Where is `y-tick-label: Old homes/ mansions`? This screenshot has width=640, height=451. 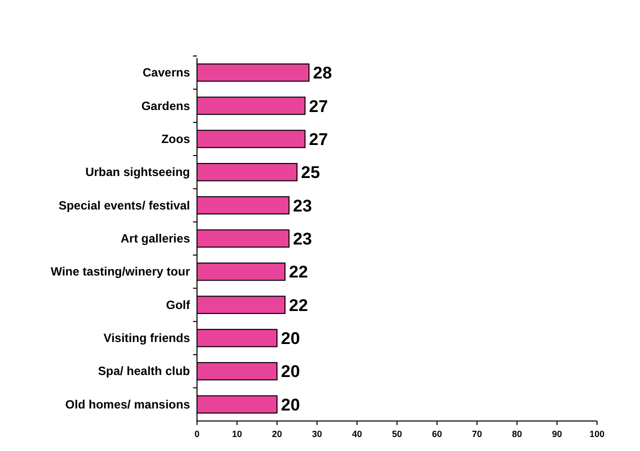 y-tick-label: Old homes/ mansions is located at coordinates (127, 404).